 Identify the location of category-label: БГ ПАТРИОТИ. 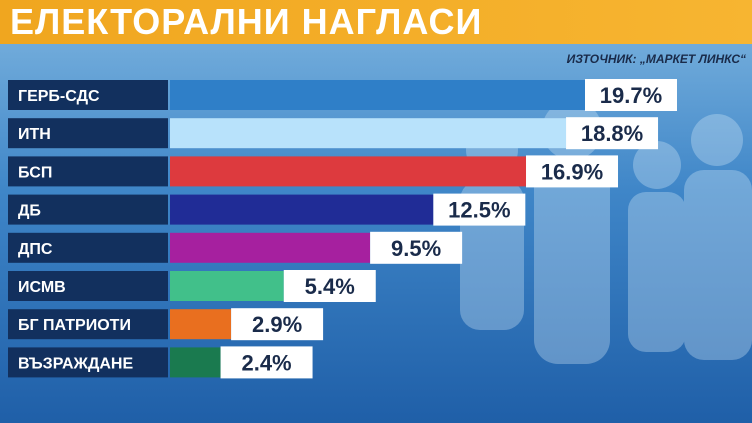
(74, 325).